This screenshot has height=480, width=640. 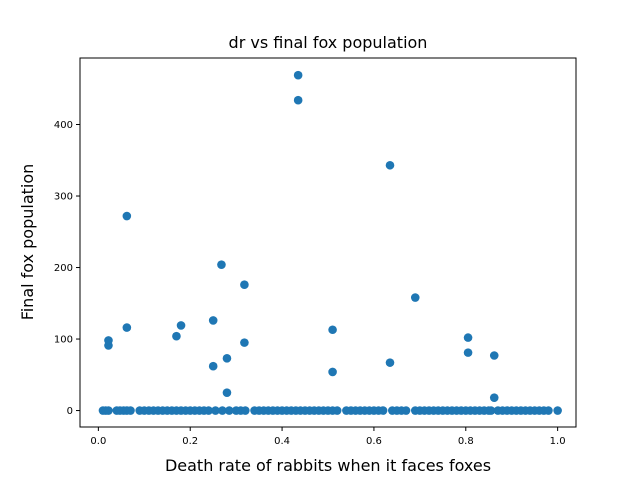 What do you see at coordinates (27, 242) in the screenshot?
I see `y-axis-label: Final fox population` at bounding box center [27, 242].